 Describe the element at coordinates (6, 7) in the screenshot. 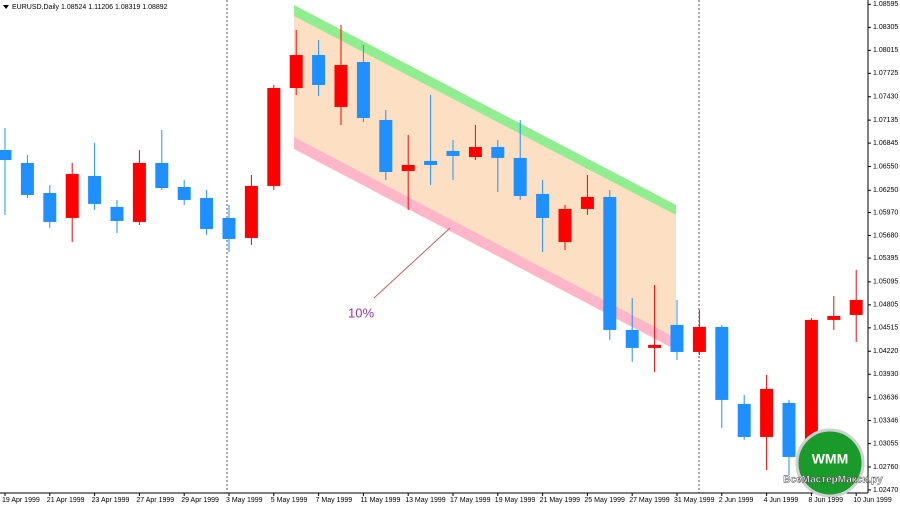

I see `title-icon` at that location.